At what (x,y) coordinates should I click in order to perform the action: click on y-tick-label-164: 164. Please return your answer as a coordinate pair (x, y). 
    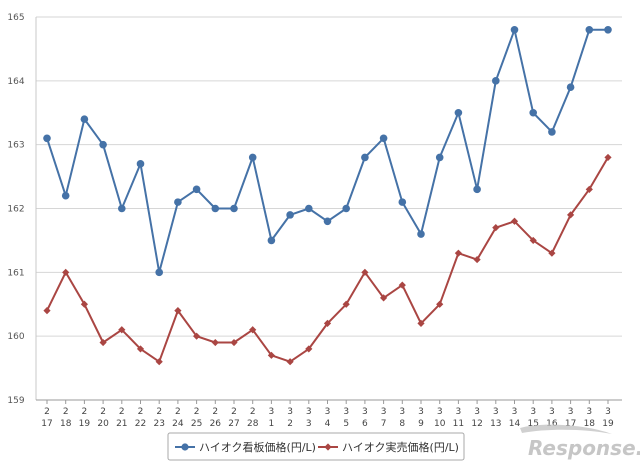
    Looking at the image, I should click on (15, 82).